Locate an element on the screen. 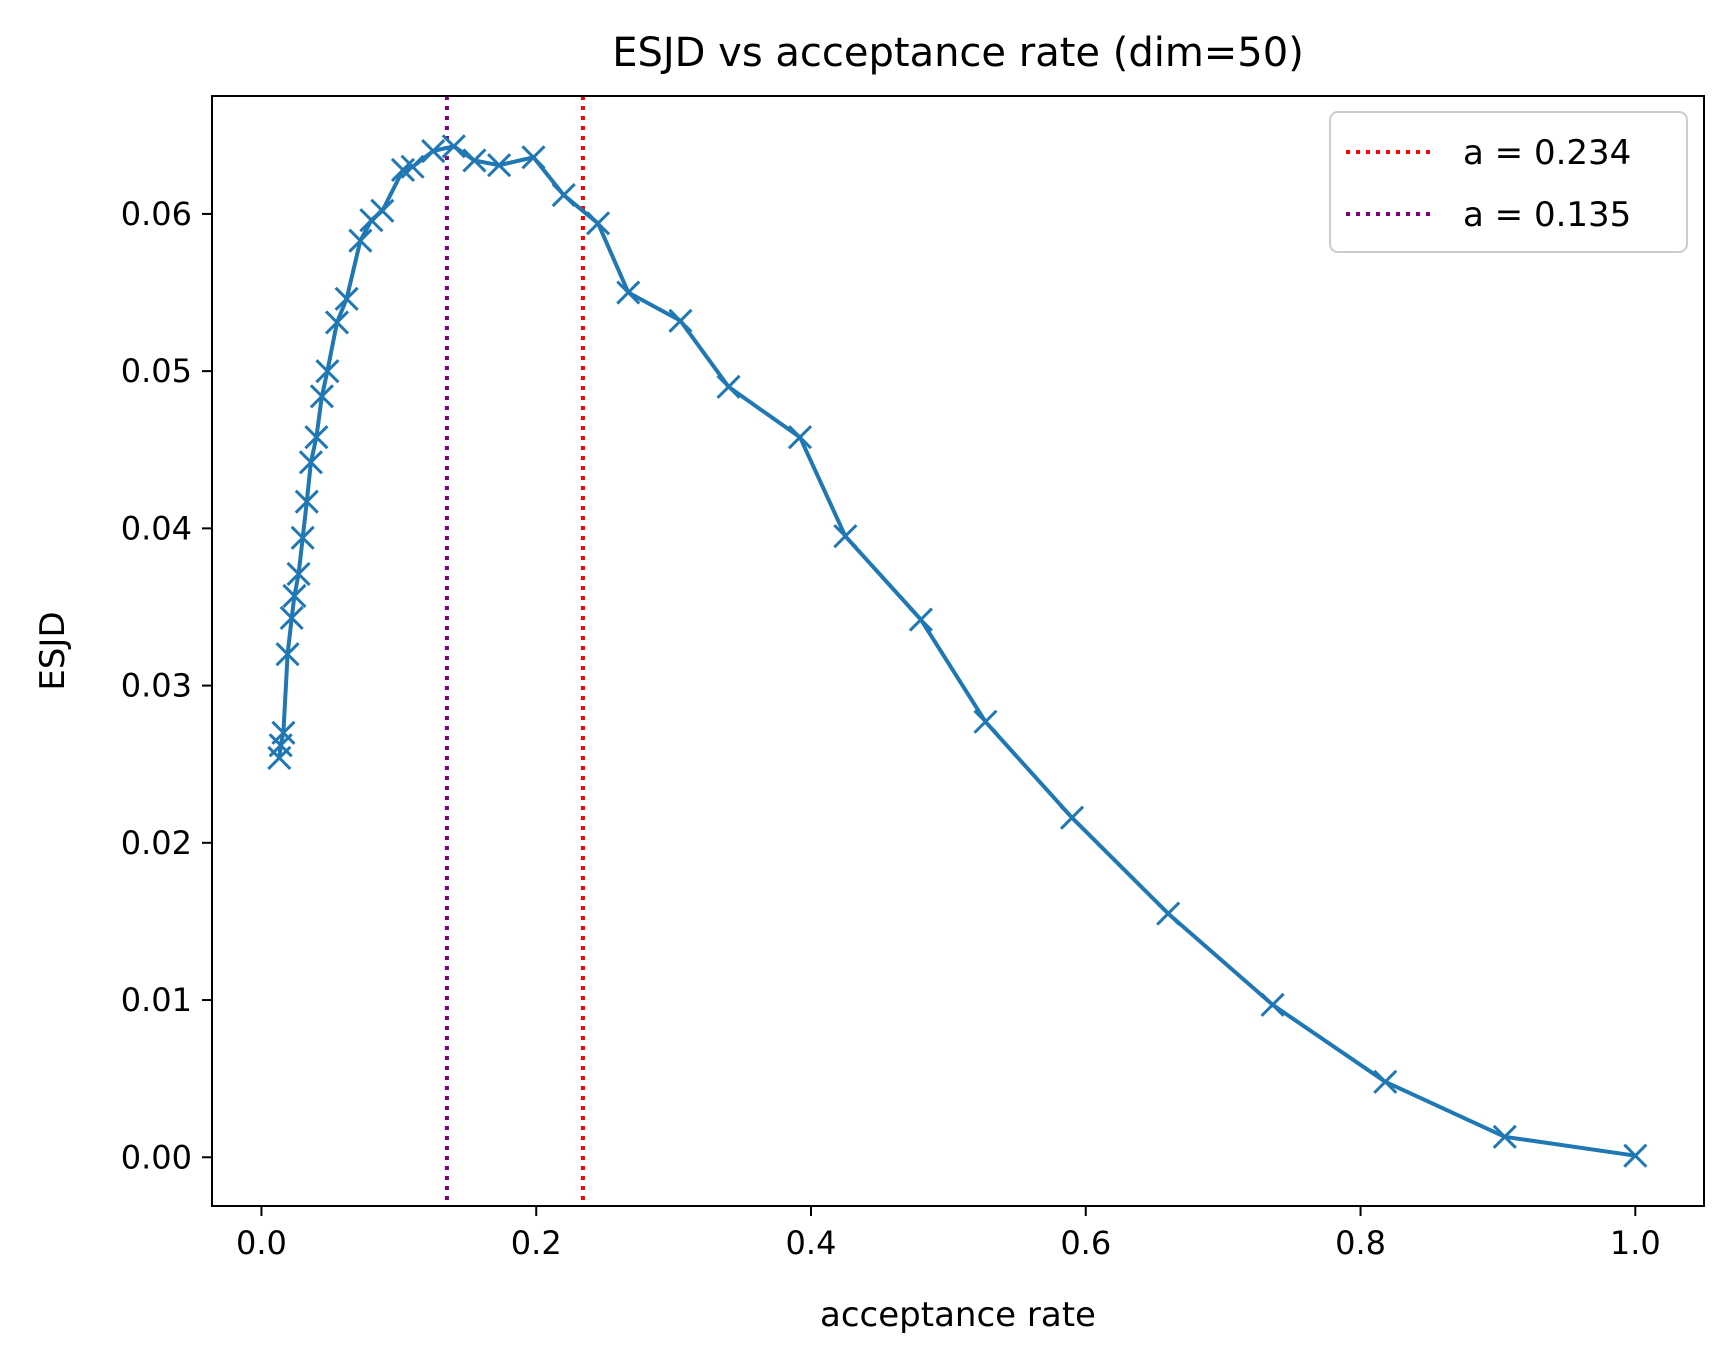  y-tick-label: 0.02 is located at coordinates (156, 843).